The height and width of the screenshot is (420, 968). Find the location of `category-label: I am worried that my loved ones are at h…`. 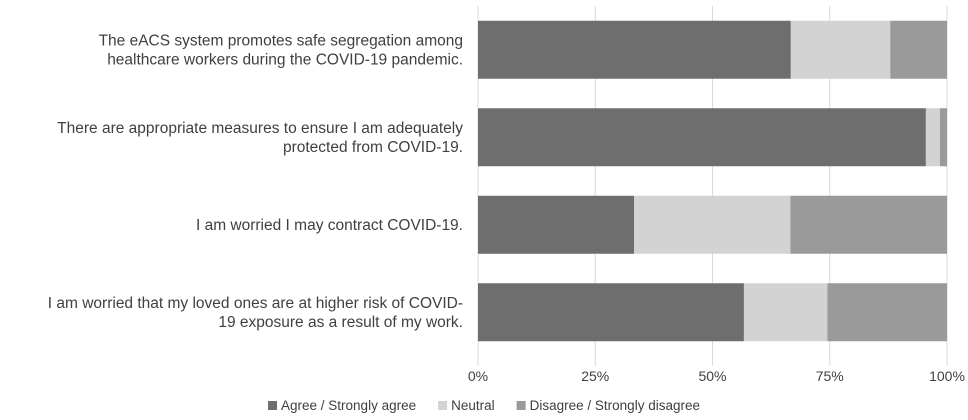

category-label: I am worried that my loved ones are at h… is located at coordinates (255, 313).